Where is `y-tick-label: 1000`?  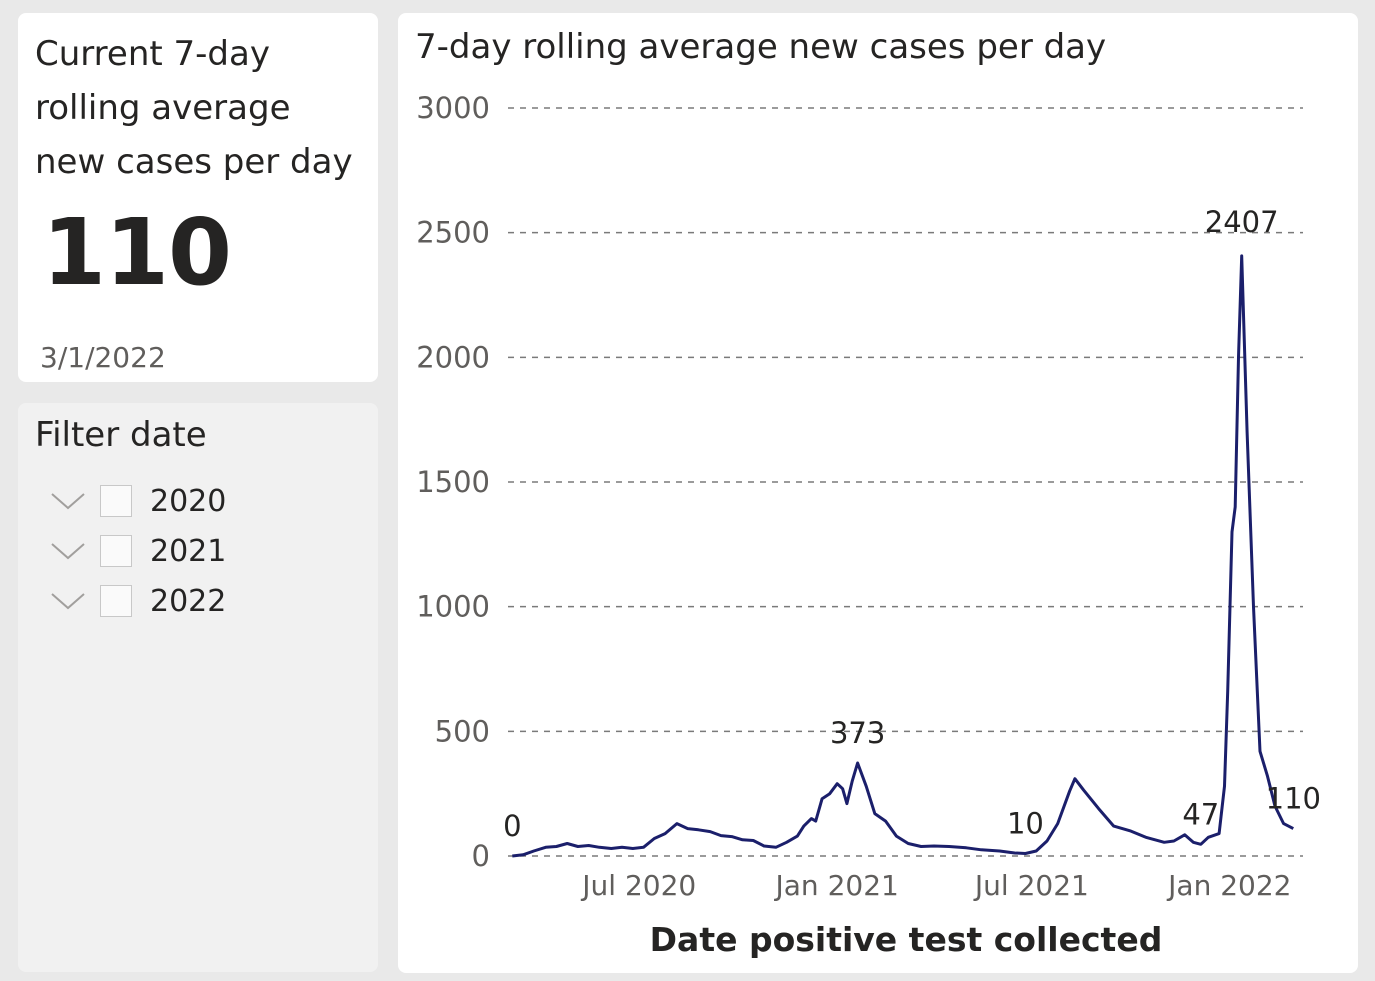
y-tick-label: 1000 is located at coordinates (453, 607).